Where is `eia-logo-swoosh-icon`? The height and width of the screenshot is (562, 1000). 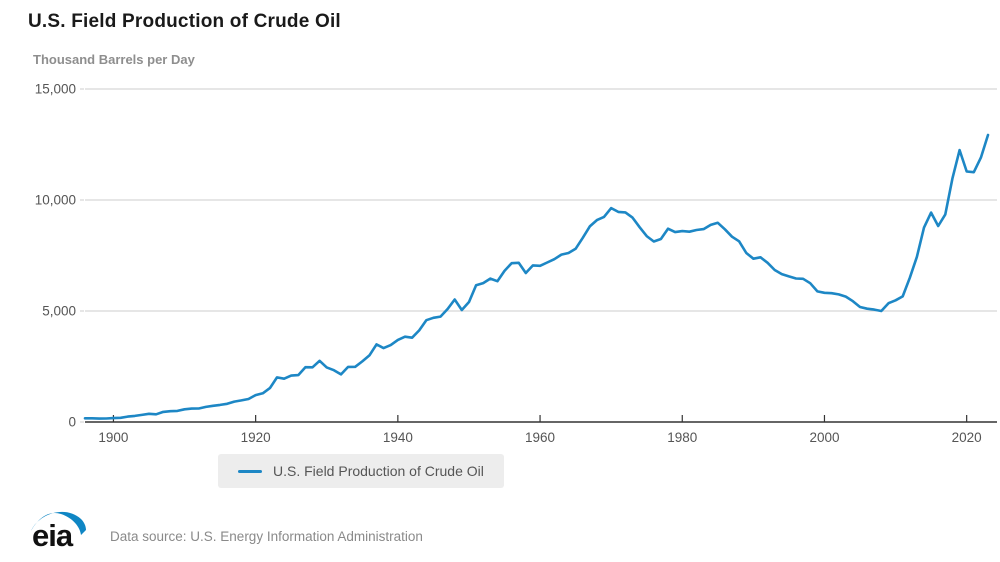 eia-logo-swoosh-icon is located at coordinates (58, 523).